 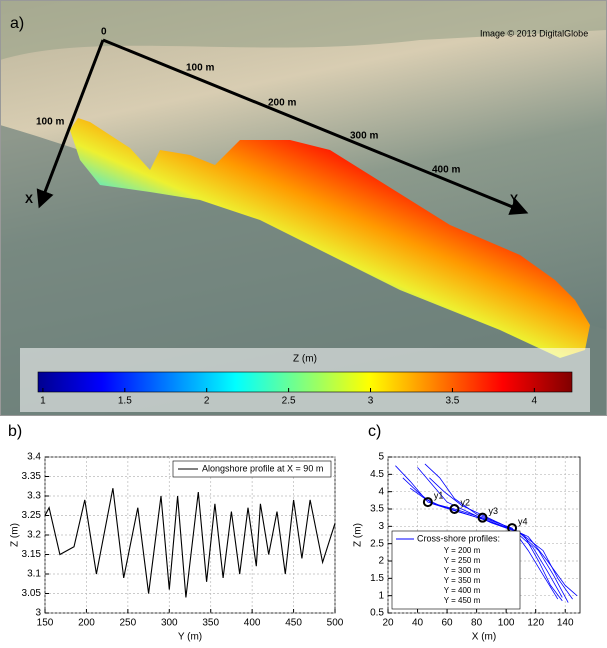 I want to click on y-tick-label: 5, so click(x=381, y=457).